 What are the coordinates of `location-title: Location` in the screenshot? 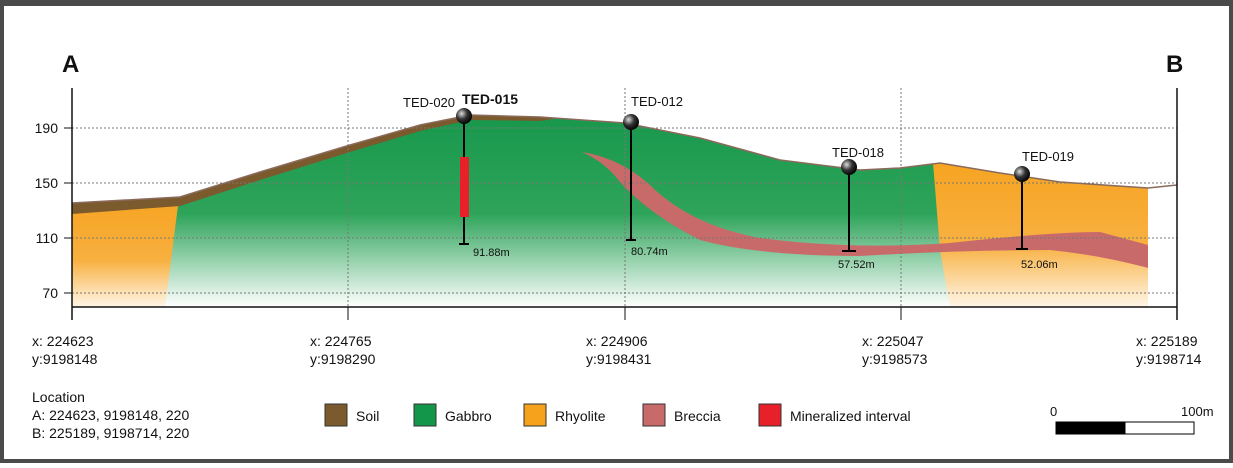 It's located at (58, 397).